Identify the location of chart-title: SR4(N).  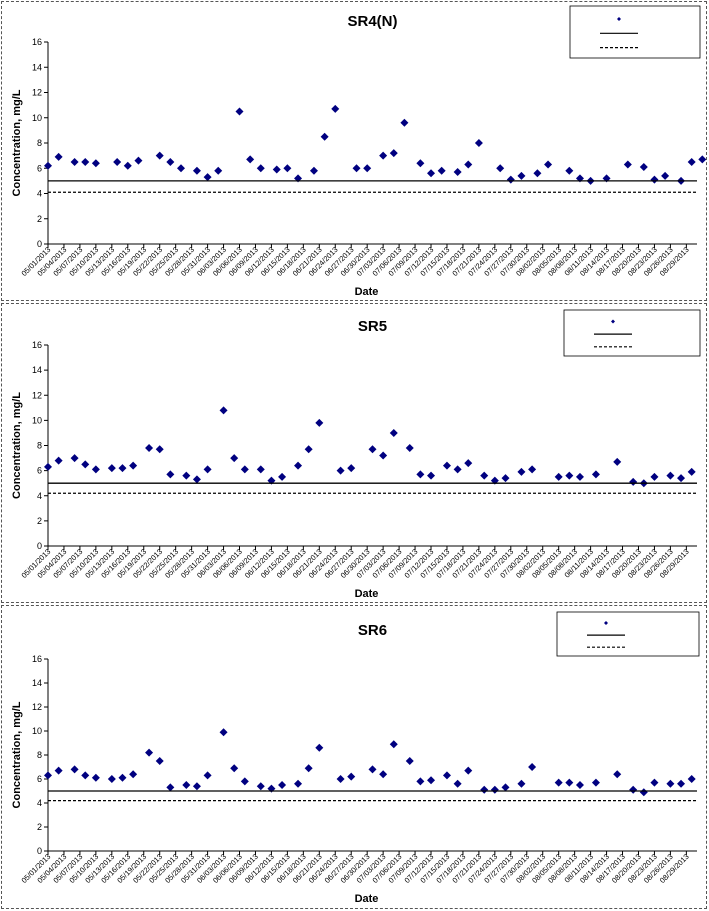
(372, 21).